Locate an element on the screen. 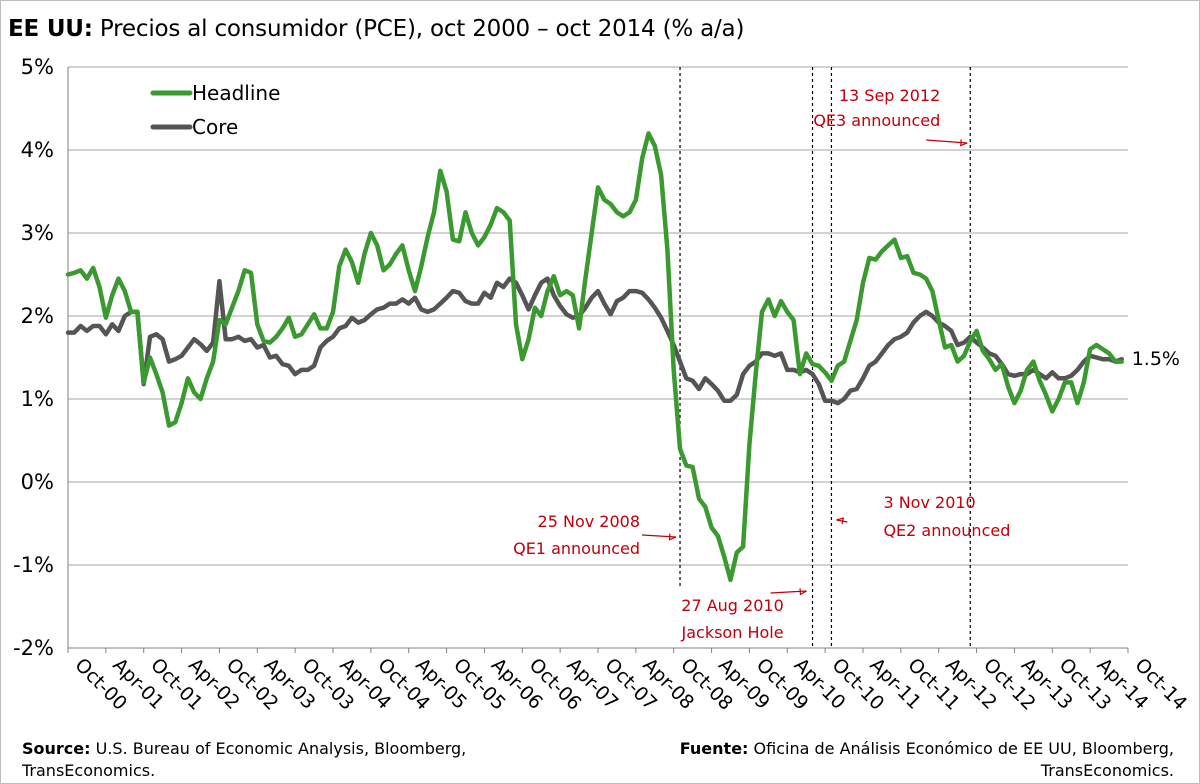  y-tick-label: -1% is located at coordinates (33, 565).